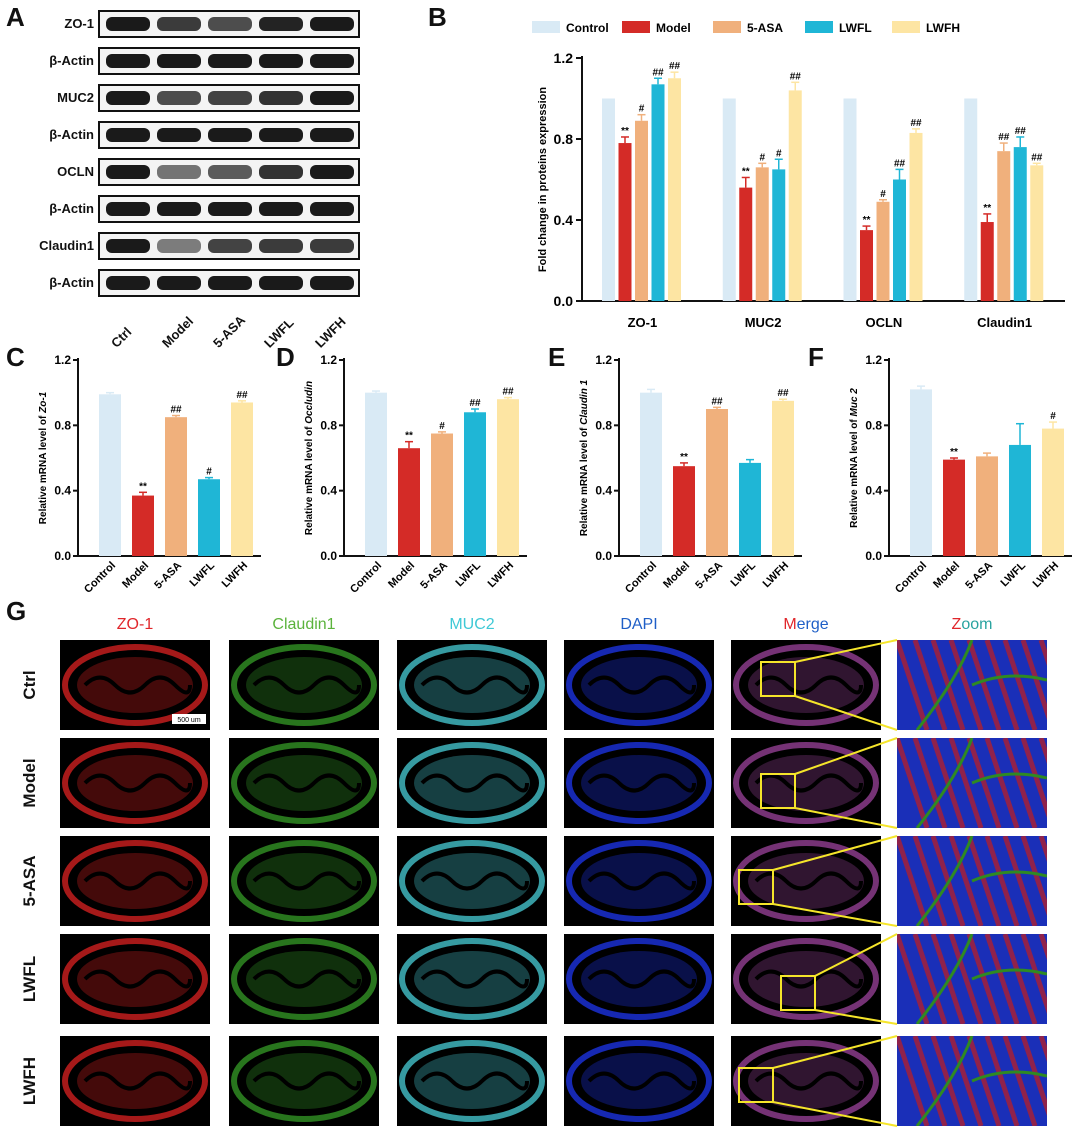 This screenshot has height=1137, width=1080. I want to click on column-title-part: Z, so click(956, 624).